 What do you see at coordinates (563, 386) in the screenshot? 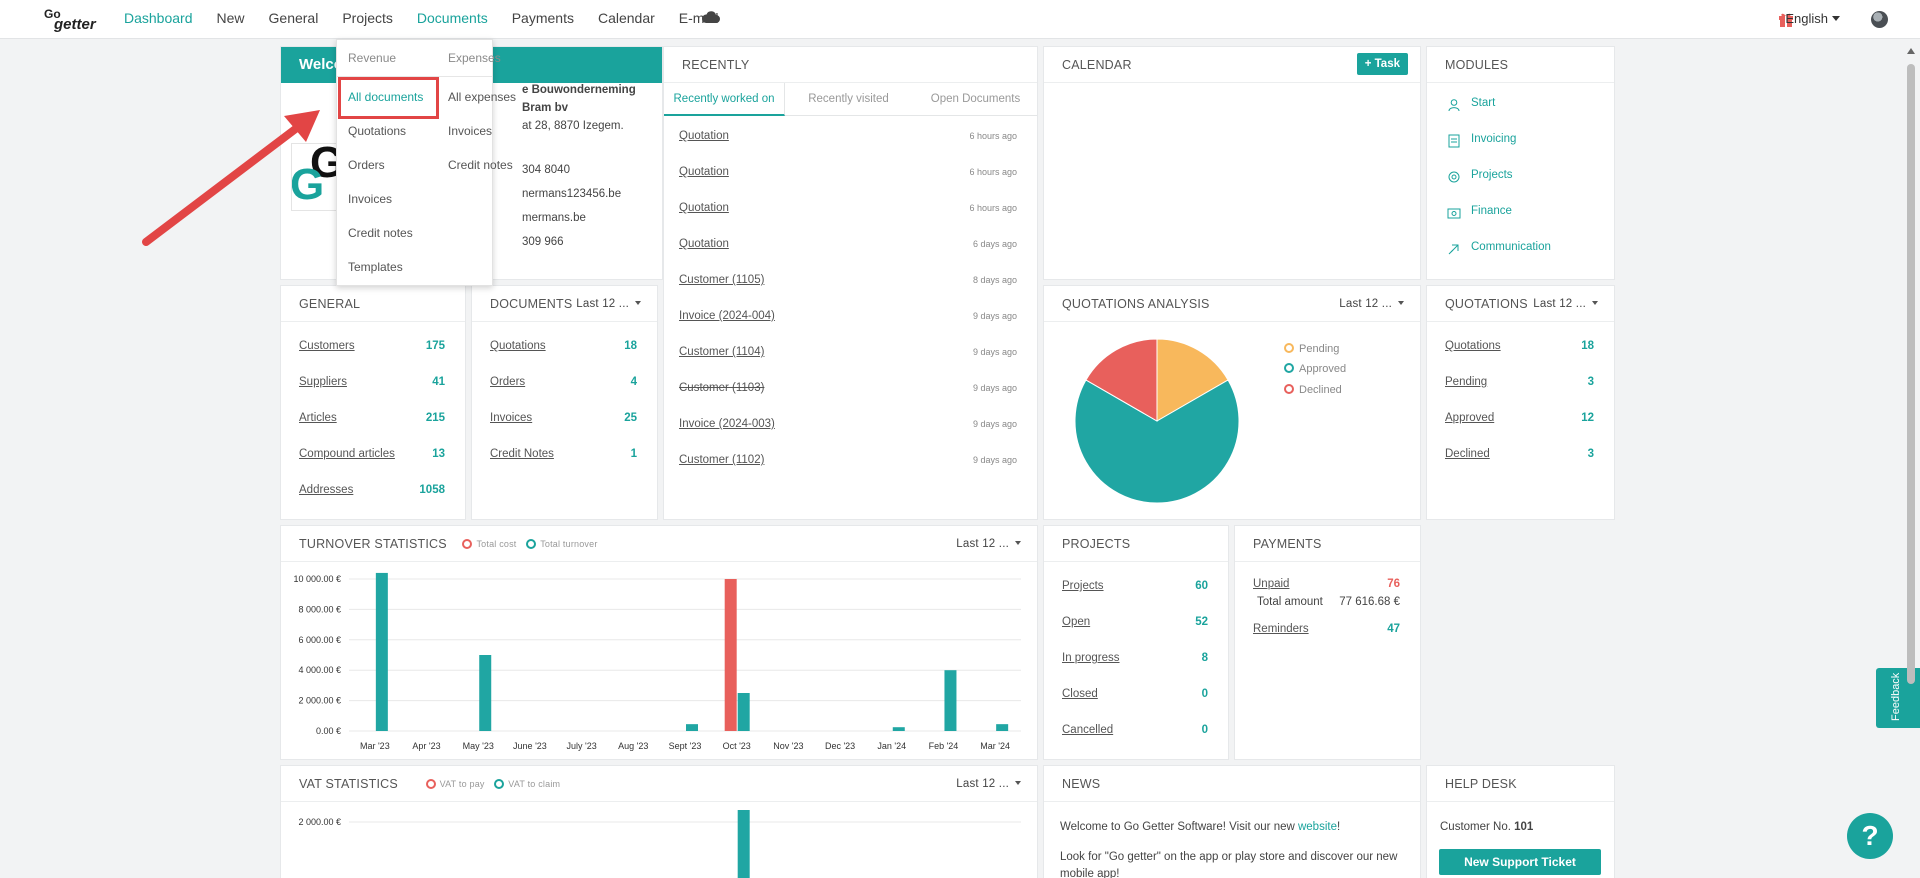
I see `documents-row-orders: Orders 4` at bounding box center [563, 386].